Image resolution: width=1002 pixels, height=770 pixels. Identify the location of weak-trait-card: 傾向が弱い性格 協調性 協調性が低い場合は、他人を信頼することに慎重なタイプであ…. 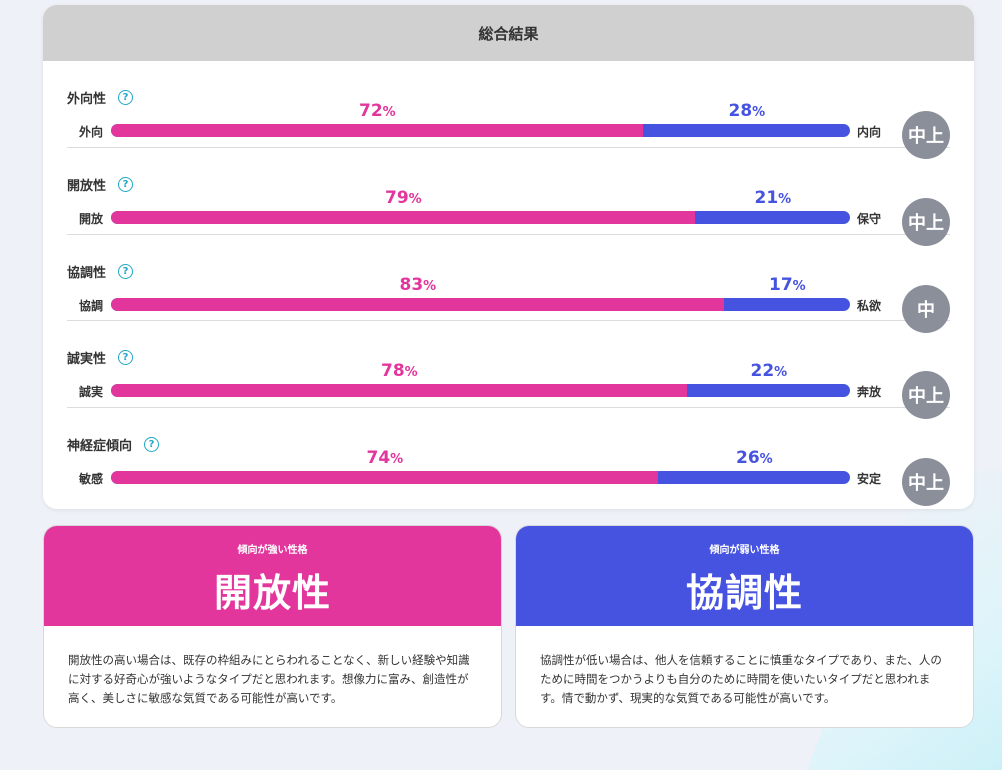
(744, 626).